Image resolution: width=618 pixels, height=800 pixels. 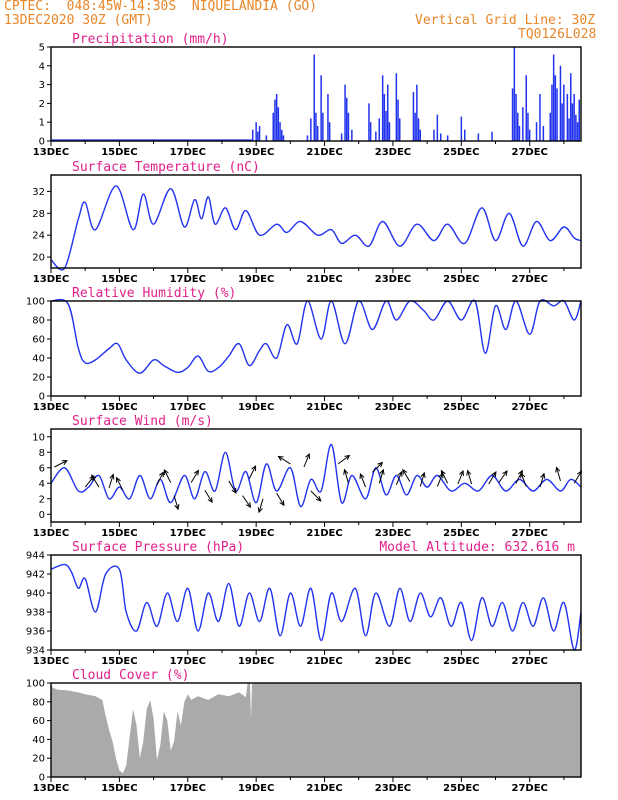 I want to click on panel-frame, so click(x=316, y=730).